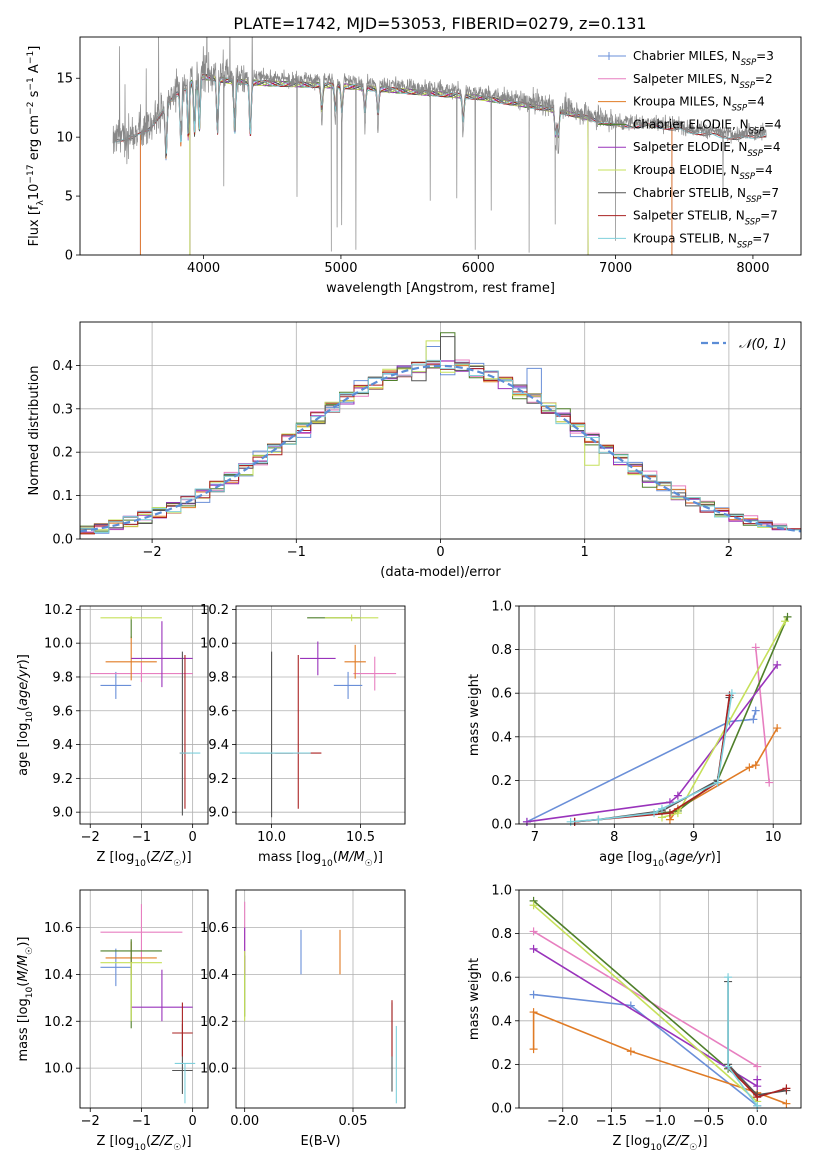 This screenshot has height=1170, width=819. Describe the element at coordinates (25, 999) in the screenshot. I see `y-axis-label: mass [log10(M/M☉)]` at that location.